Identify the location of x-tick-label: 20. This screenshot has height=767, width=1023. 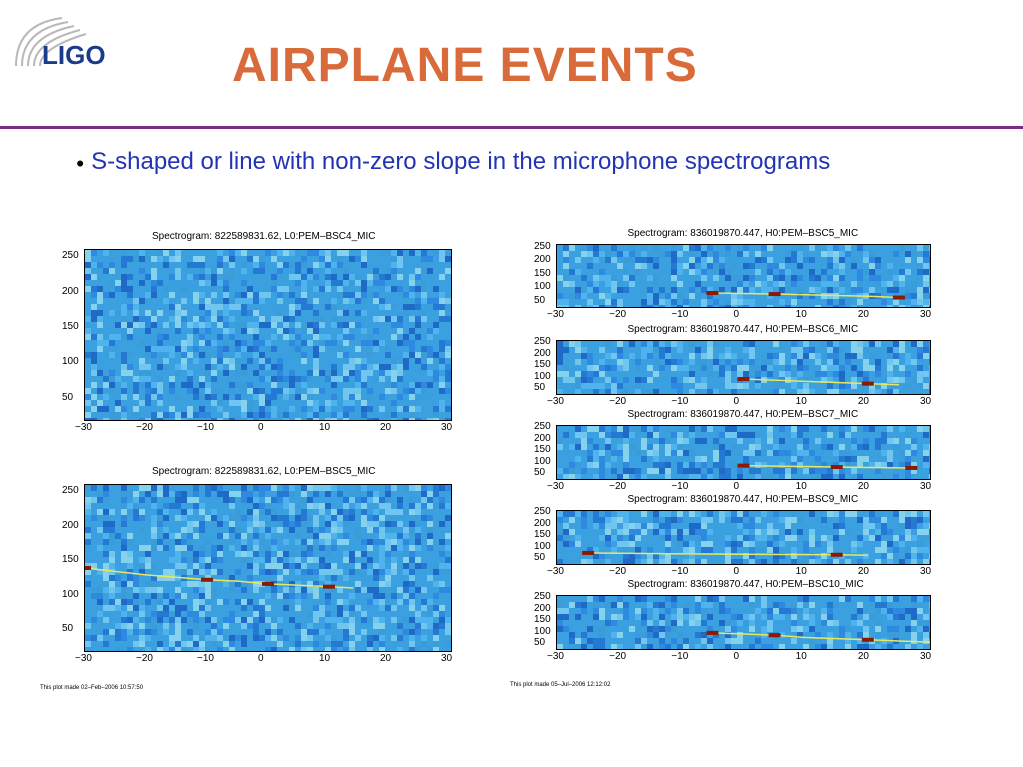
(863, 314).